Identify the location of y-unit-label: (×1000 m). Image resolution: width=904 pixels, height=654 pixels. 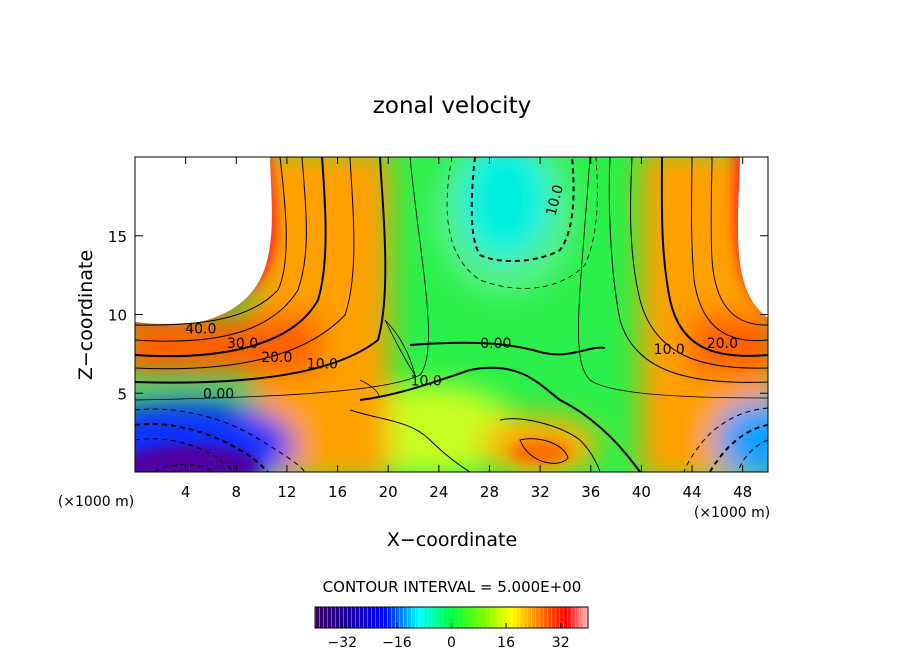
(96, 502).